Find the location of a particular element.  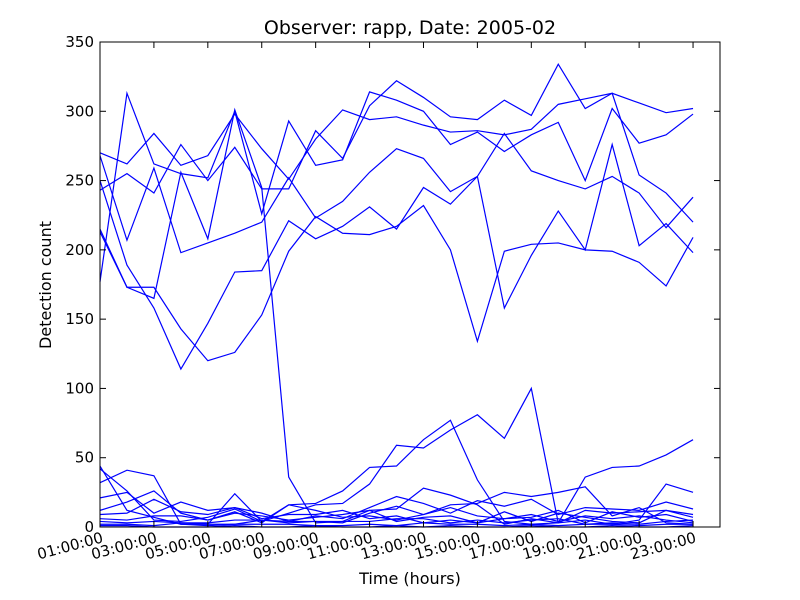

y-tick-label: 300 is located at coordinates (79, 111).